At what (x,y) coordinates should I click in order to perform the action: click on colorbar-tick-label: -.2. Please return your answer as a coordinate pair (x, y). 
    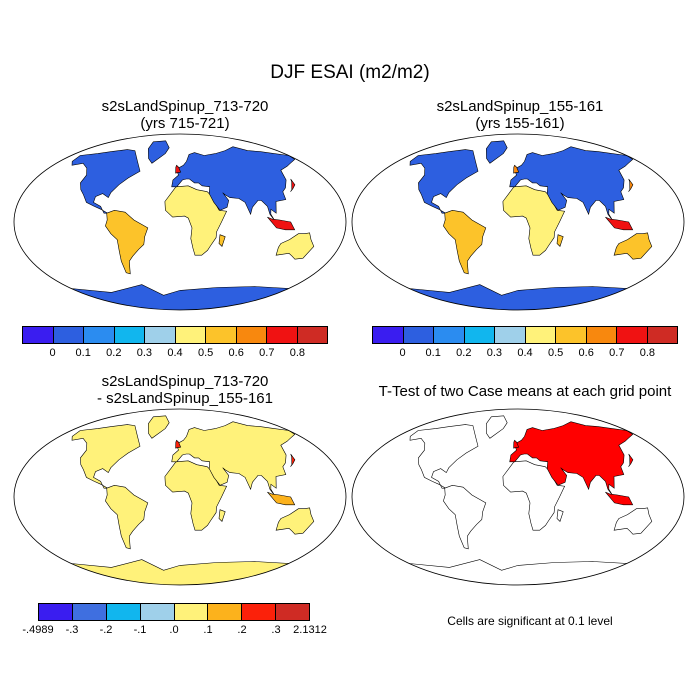
    Looking at the image, I should click on (106, 630).